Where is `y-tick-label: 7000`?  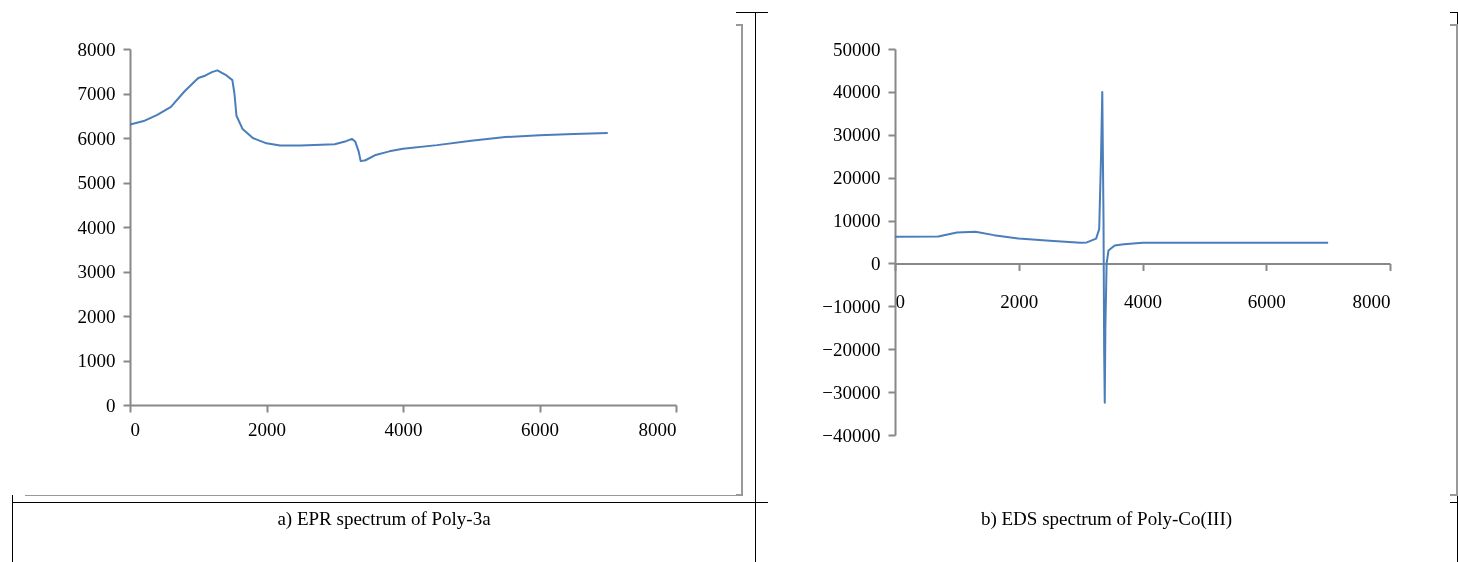
y-tick-label: 7000 is located at coordinates (96, 93).